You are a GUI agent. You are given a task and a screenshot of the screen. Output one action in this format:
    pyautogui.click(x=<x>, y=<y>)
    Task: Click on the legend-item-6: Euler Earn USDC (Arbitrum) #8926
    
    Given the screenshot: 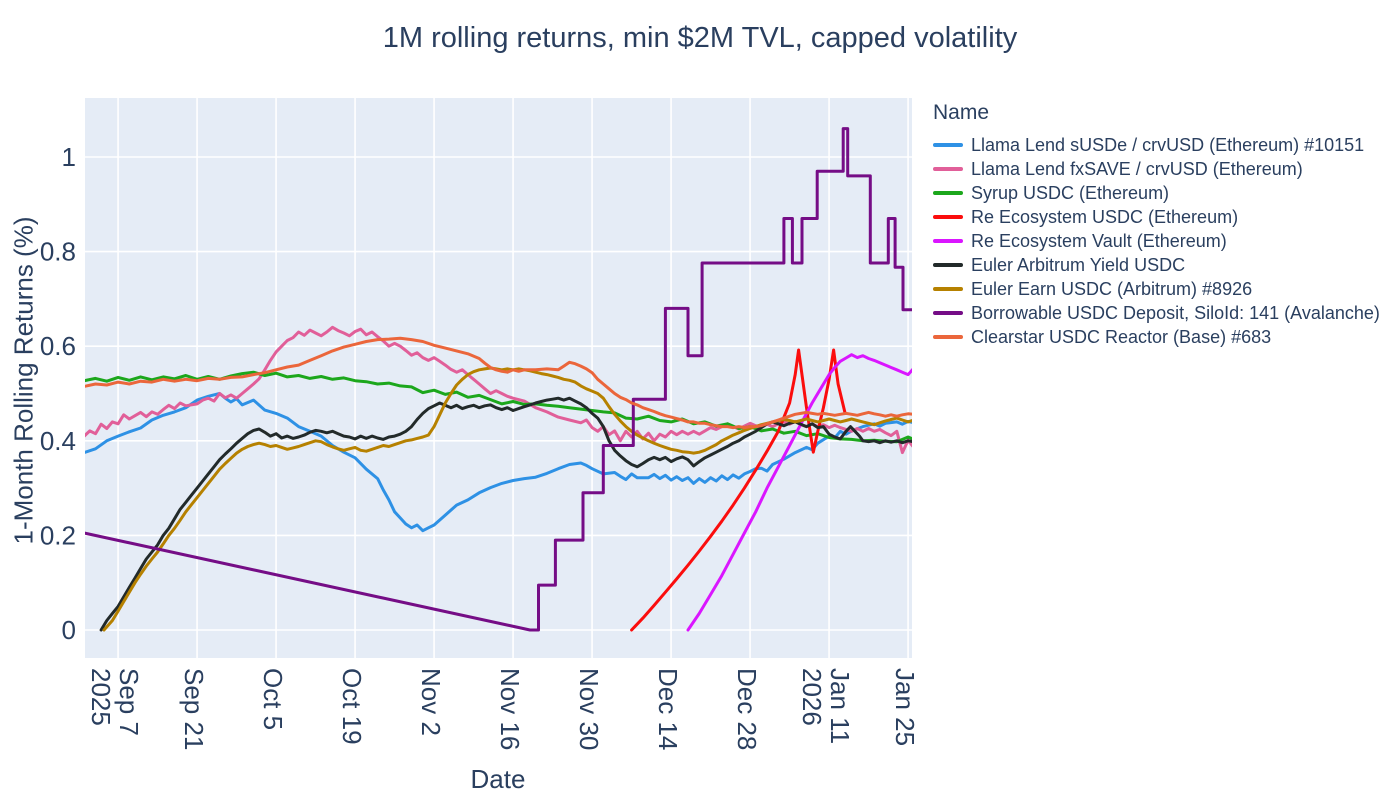 What is the action you would take?
    pyautogui.click(x=1156, y=289)
    